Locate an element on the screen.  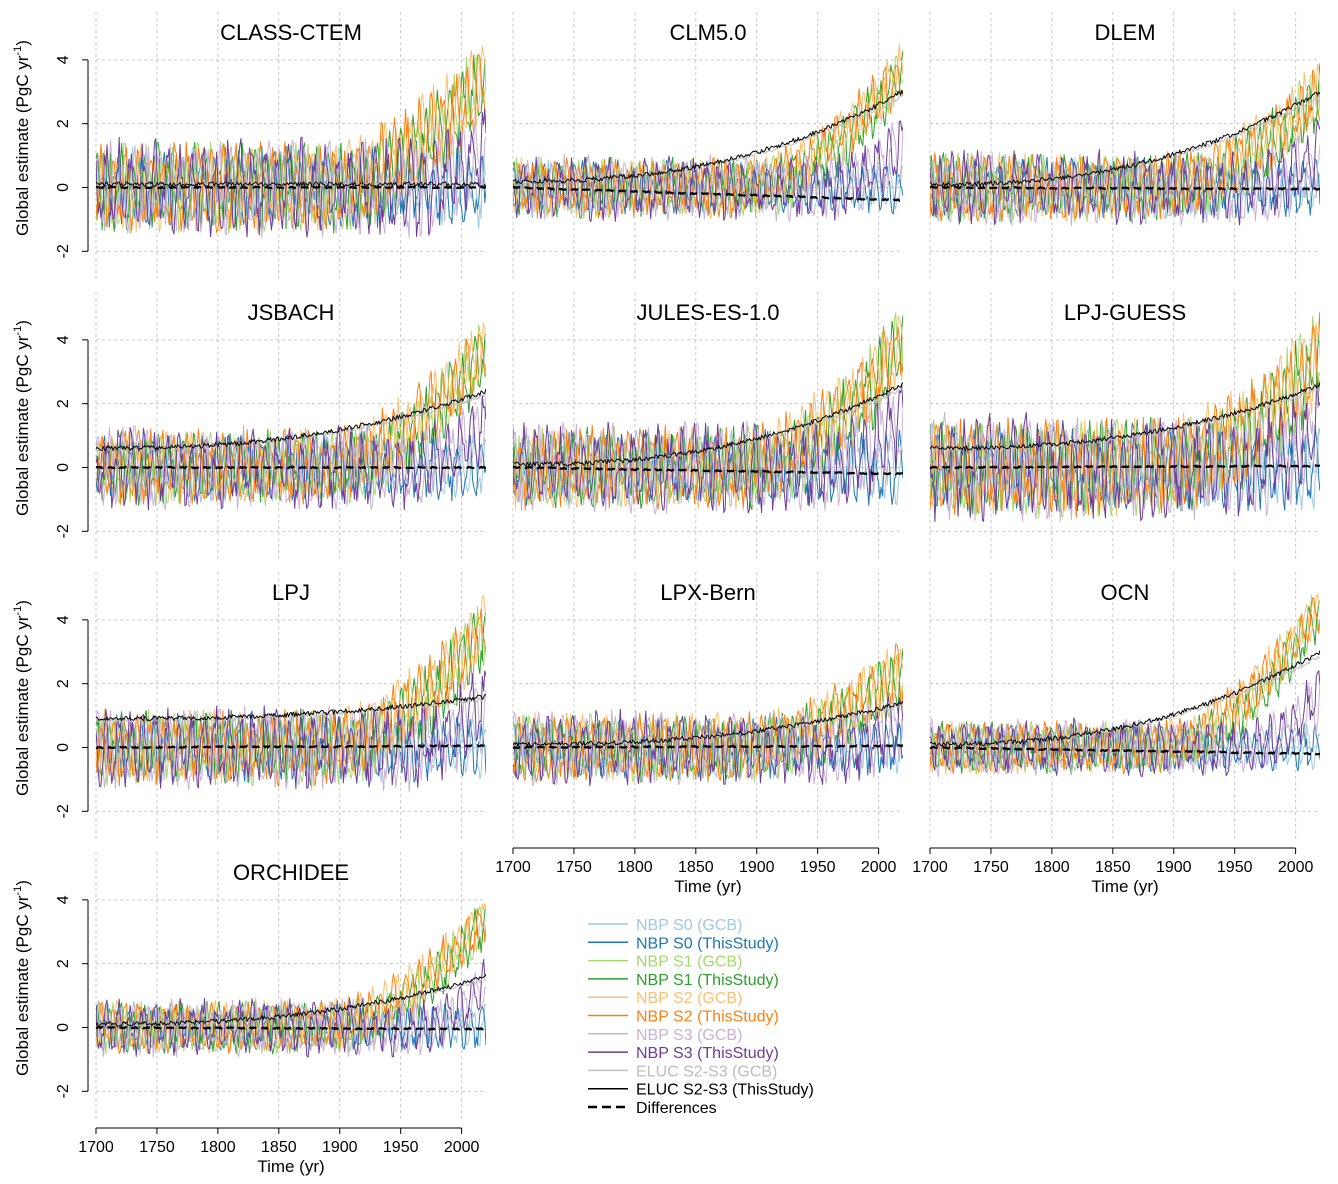
nbp-s1-this-line is located at coordinates (291, 980).